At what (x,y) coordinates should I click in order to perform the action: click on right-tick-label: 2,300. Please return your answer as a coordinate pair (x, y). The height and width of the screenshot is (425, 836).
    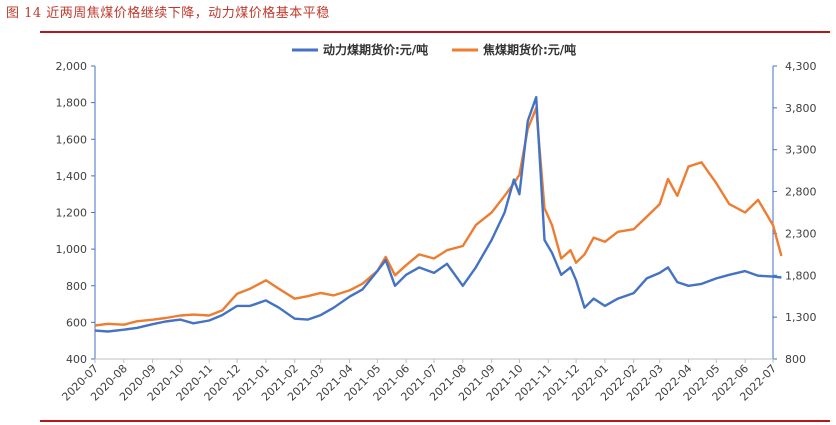
    Looking at the image, I should click on (801, 233).